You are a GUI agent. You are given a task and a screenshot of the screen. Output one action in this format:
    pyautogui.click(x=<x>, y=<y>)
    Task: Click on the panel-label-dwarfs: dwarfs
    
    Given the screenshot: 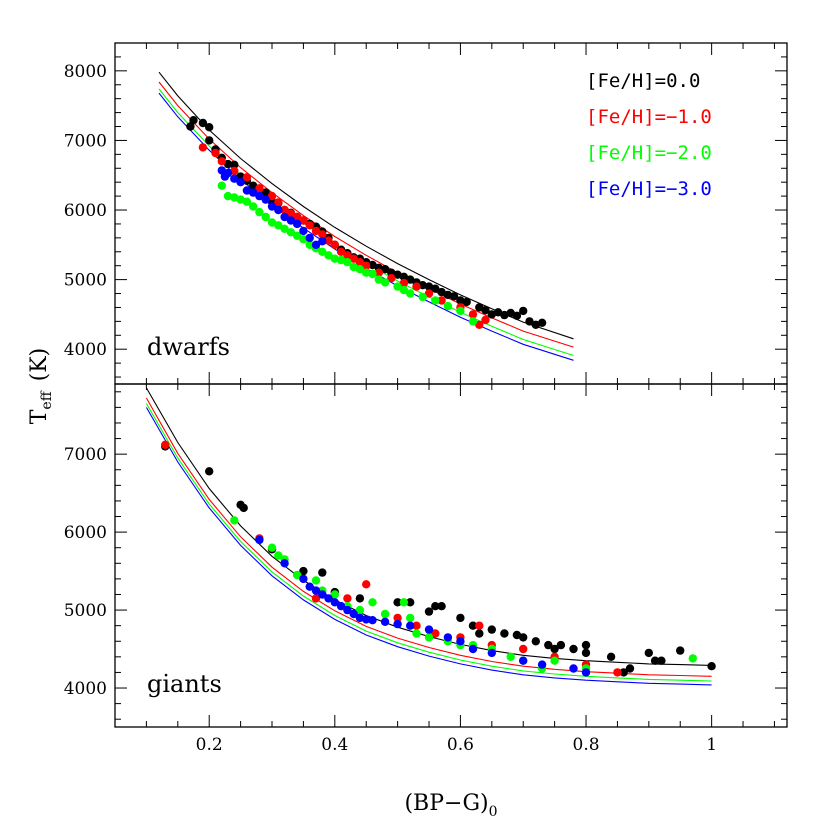 What is the action you would take?
    pyautogui.click(x=188, y=347)
    